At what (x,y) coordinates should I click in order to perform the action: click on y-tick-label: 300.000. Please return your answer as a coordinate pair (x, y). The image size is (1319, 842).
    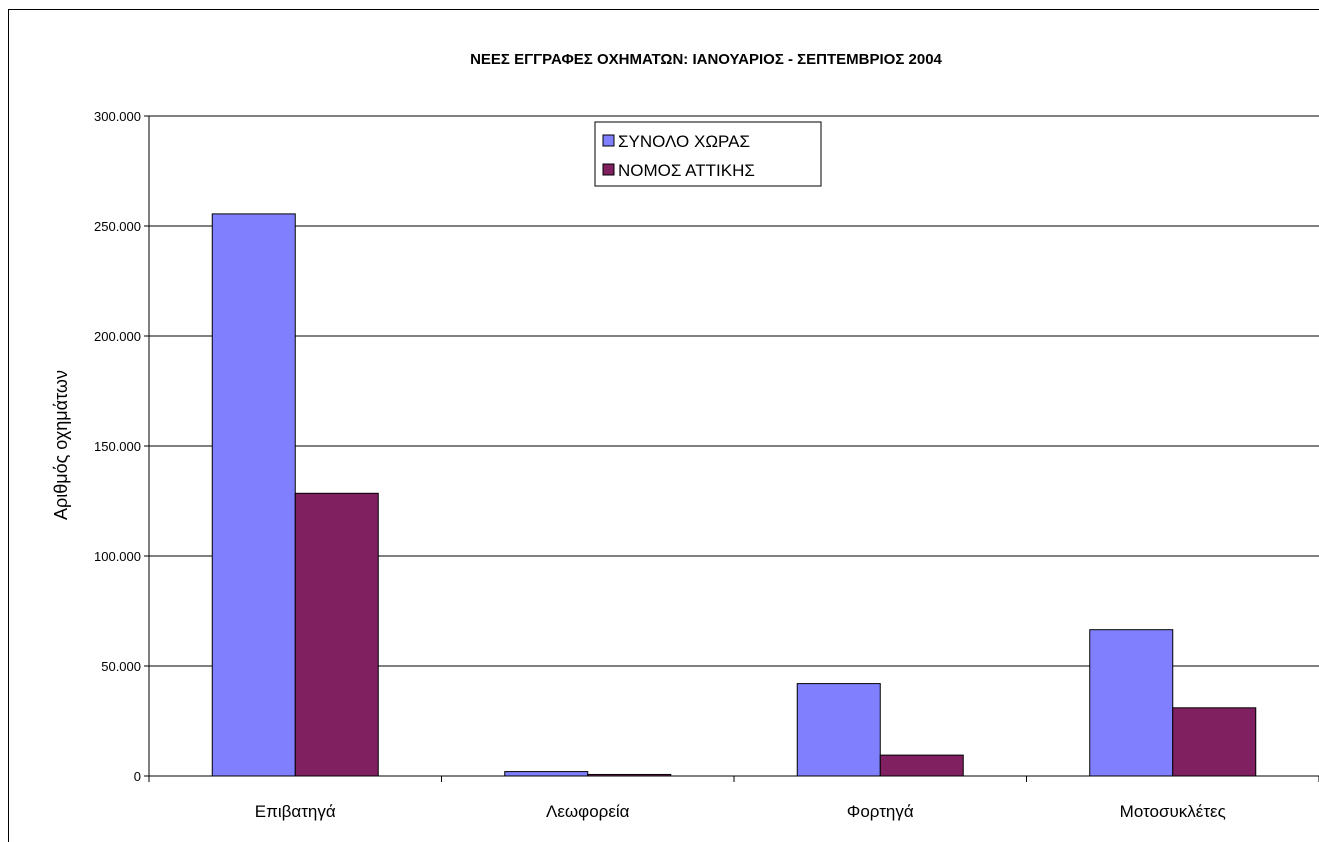
    Looking at the image, I should click on (117, 116).